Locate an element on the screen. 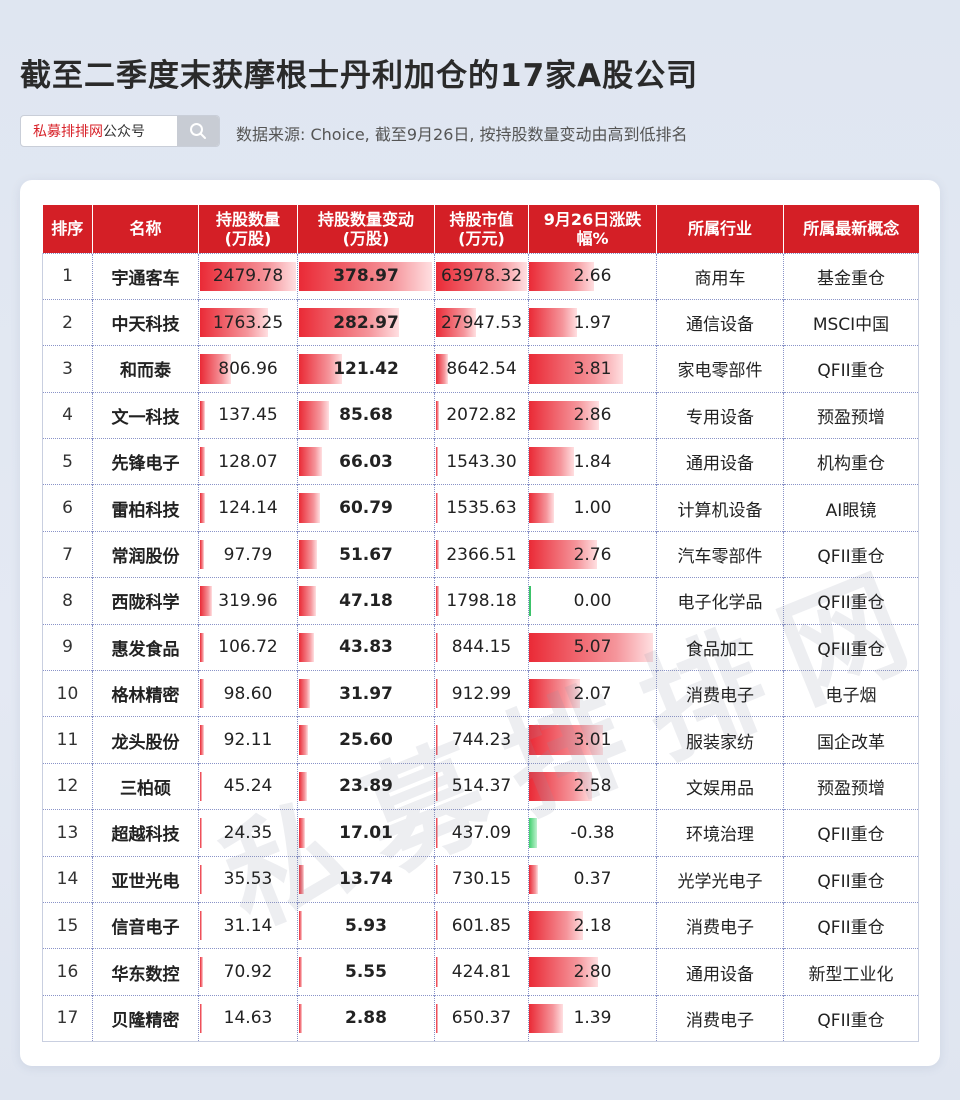 This screenshot has height=1100, width=960. company-name: 中天科技 is located at coordinates (145, 322).